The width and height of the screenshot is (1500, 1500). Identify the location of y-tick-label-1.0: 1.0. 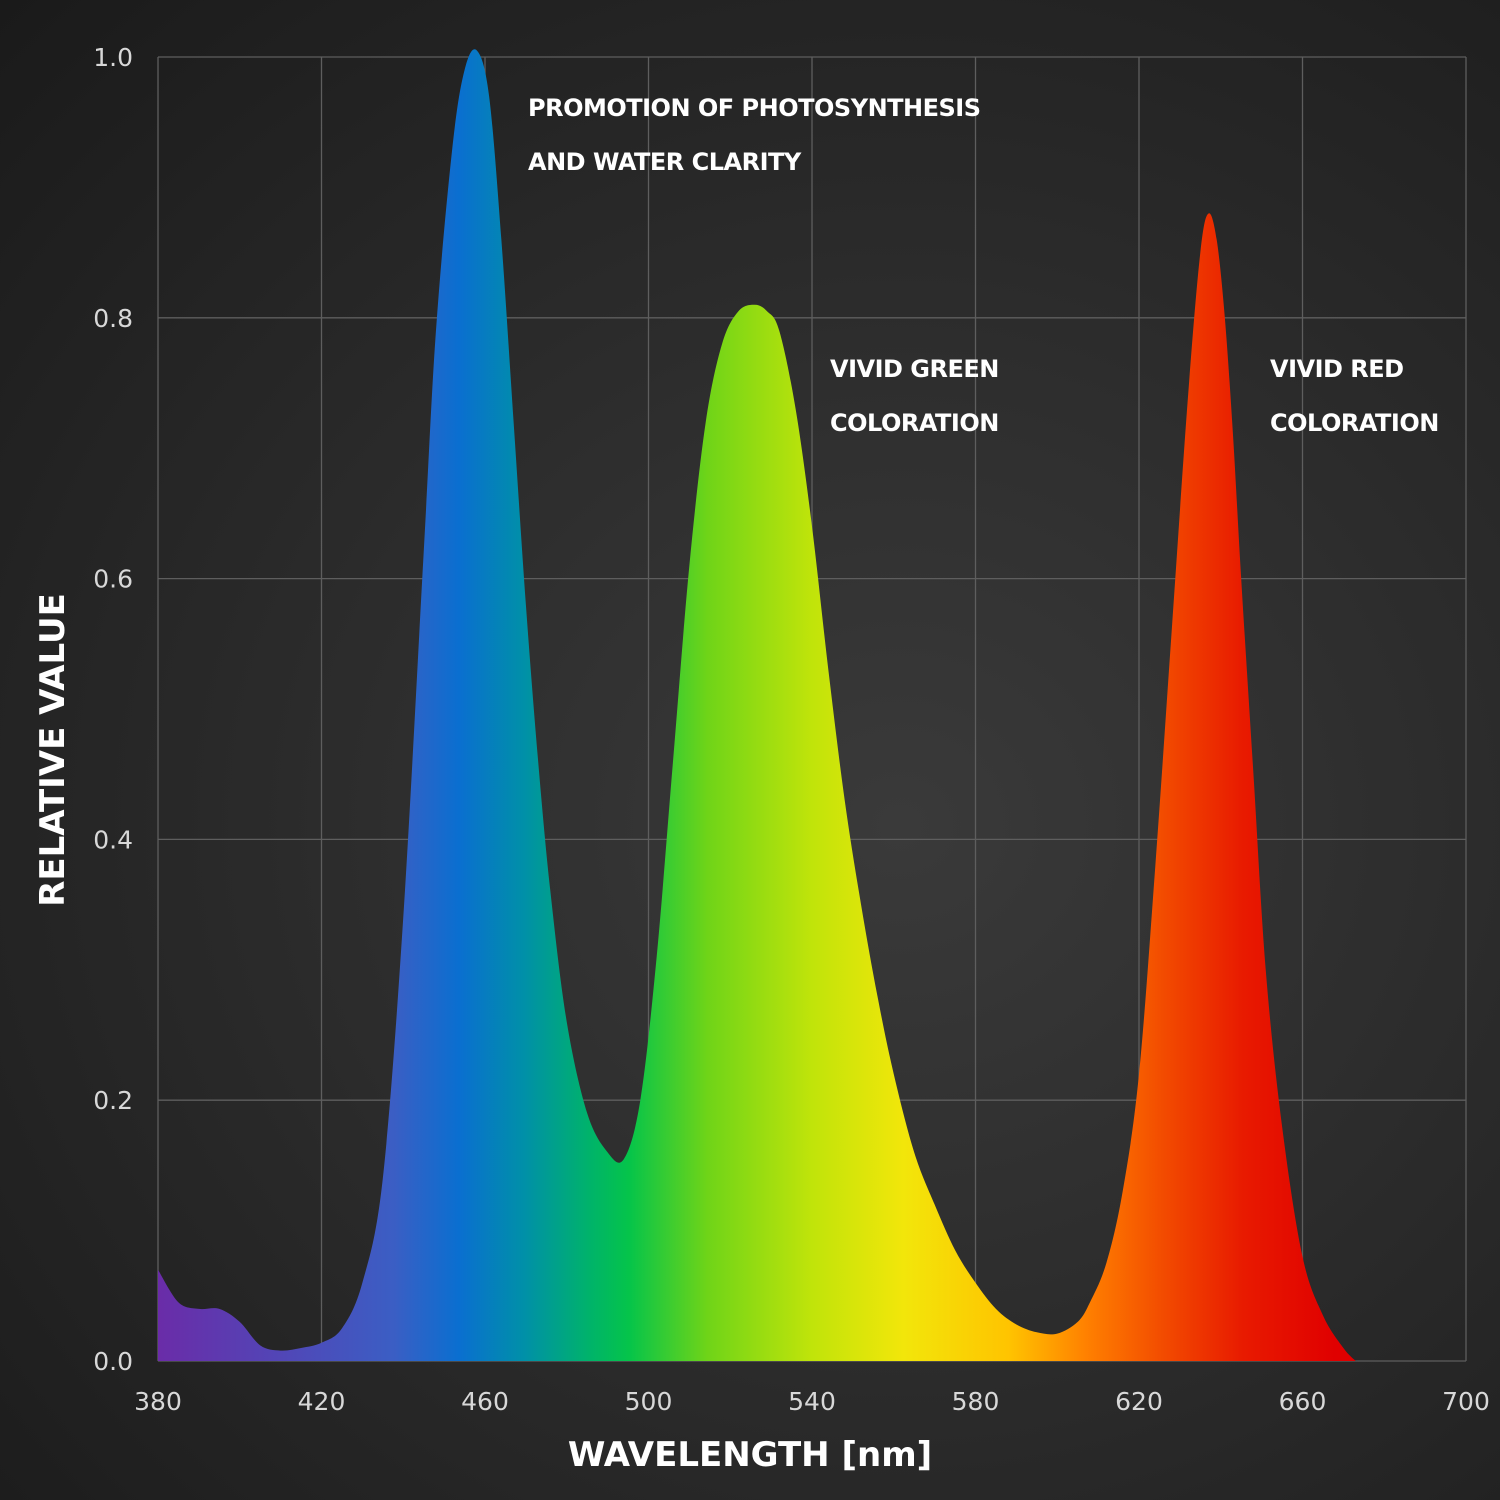
(113, 57).